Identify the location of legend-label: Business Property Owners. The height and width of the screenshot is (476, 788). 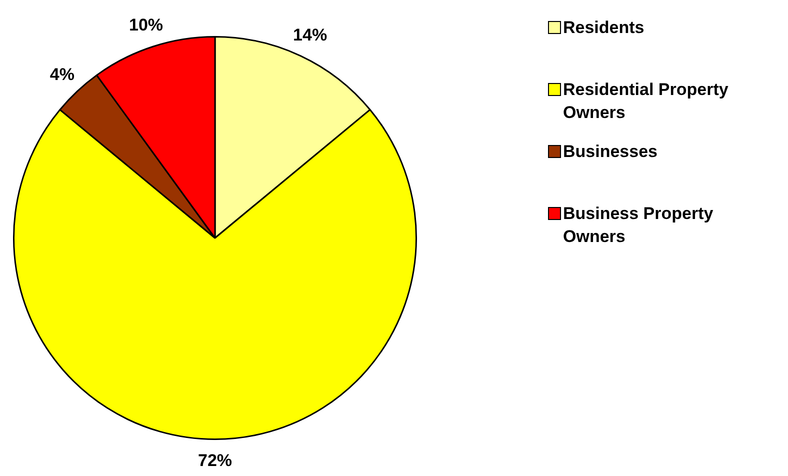
(638, 225).